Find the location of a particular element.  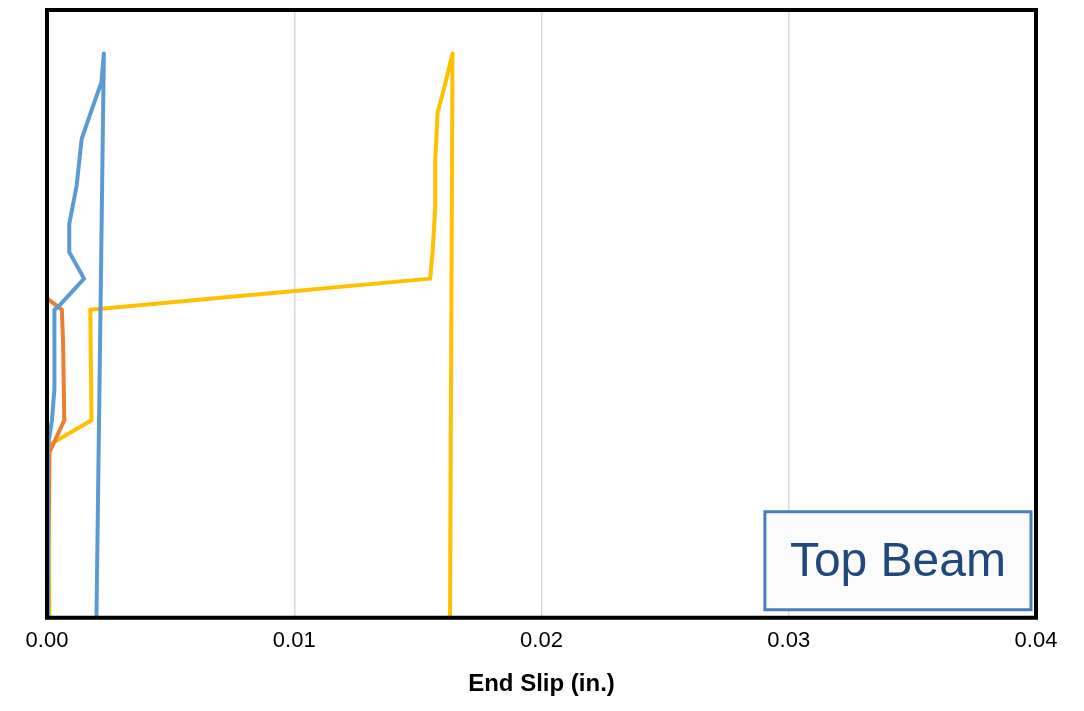

annotation: Top Beam is located at coordinates (897, 560).